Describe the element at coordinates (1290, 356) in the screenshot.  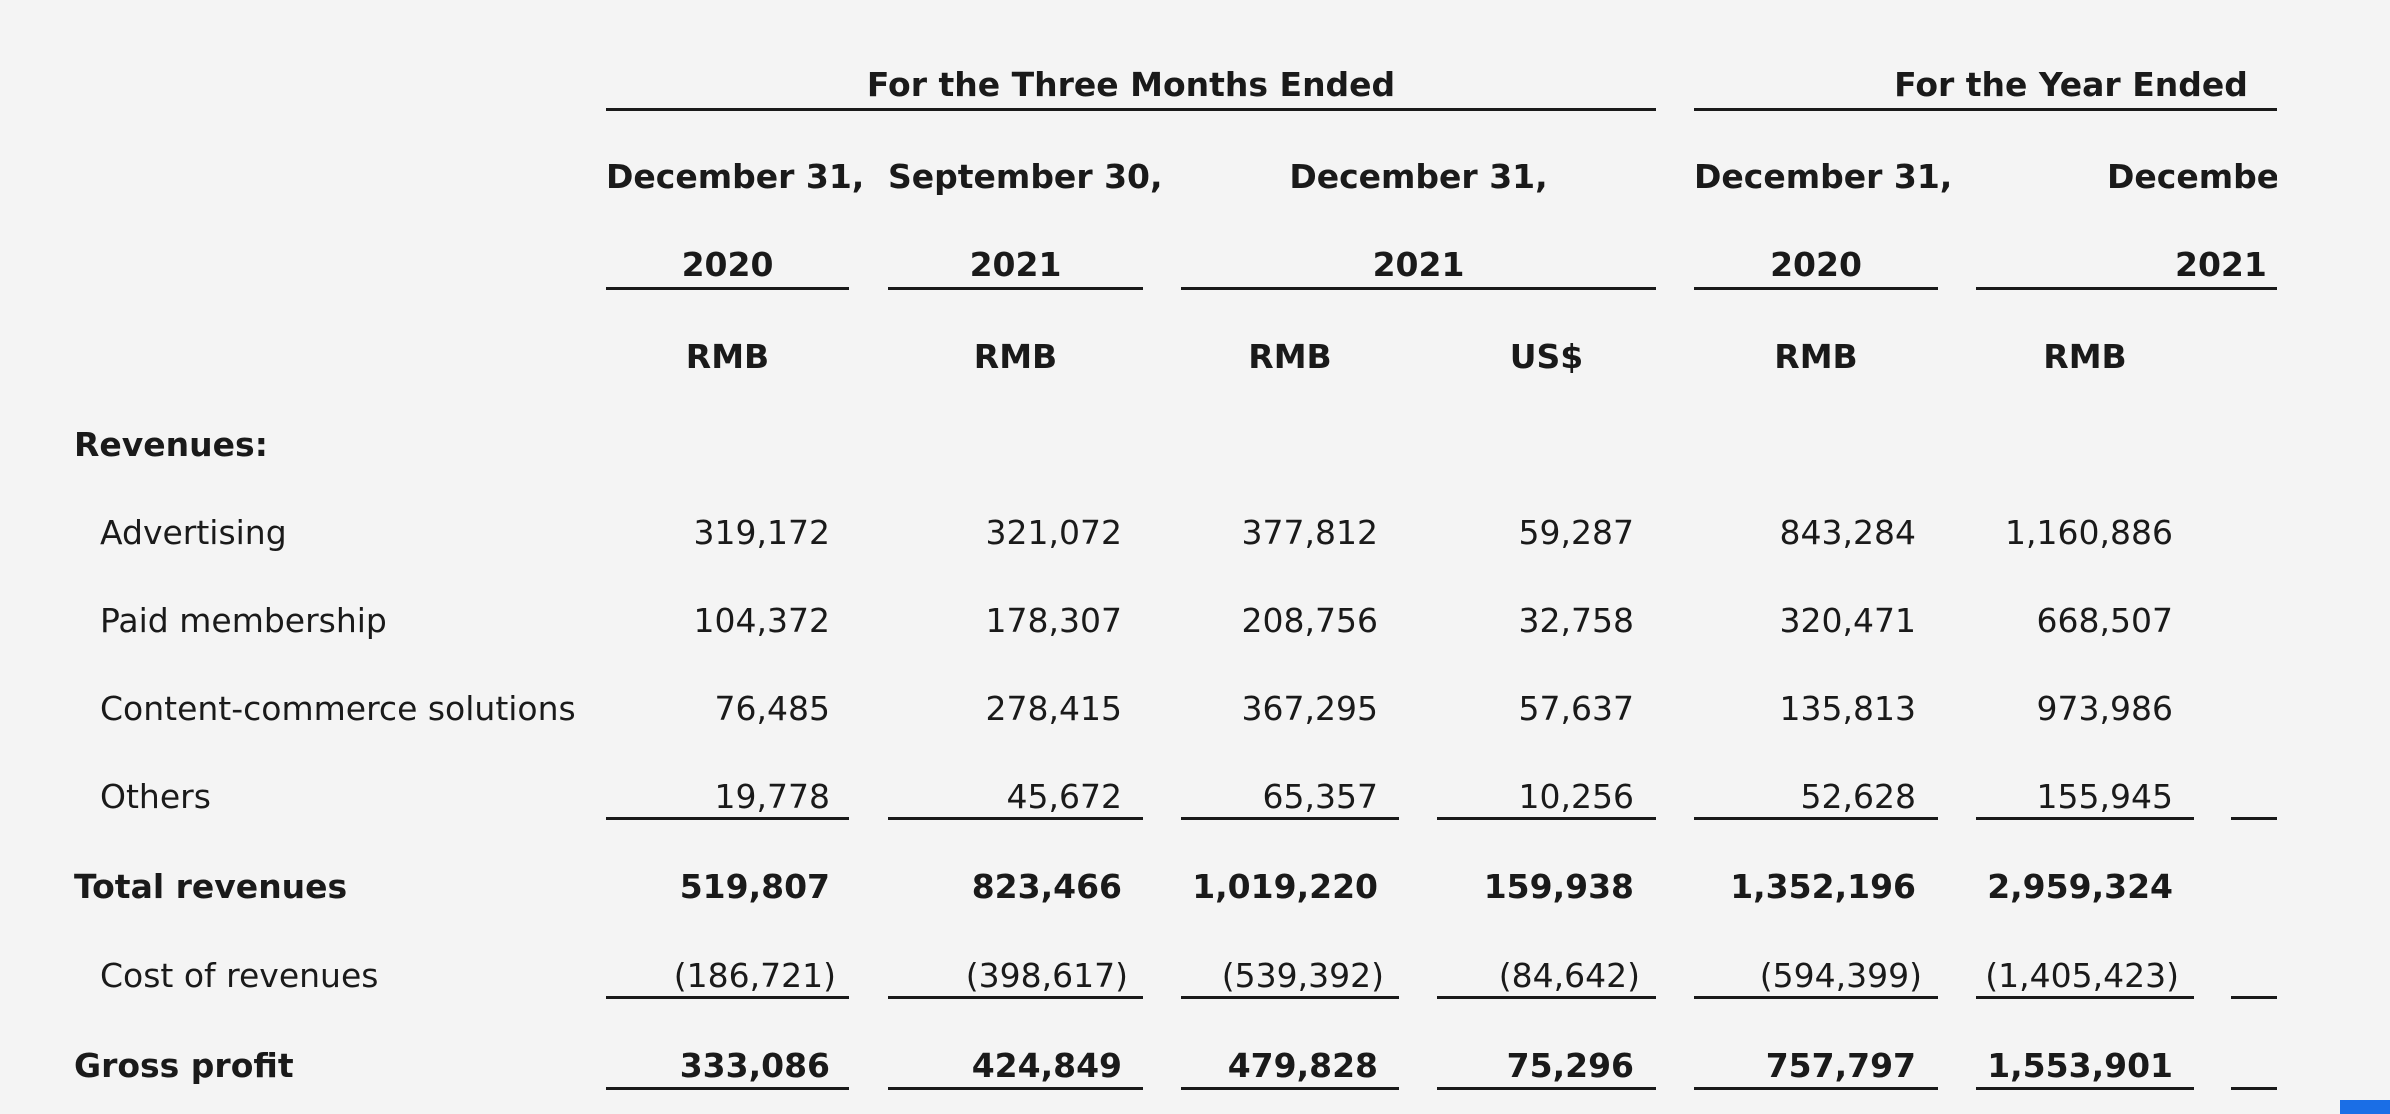
I see `currency-col3: RMB` at that location.